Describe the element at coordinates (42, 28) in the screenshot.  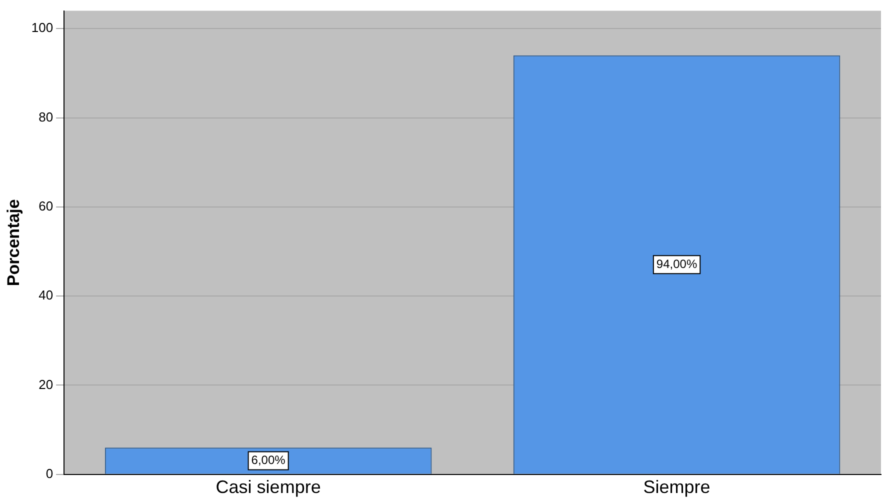
I see `y-tick-label: 100` at that location.